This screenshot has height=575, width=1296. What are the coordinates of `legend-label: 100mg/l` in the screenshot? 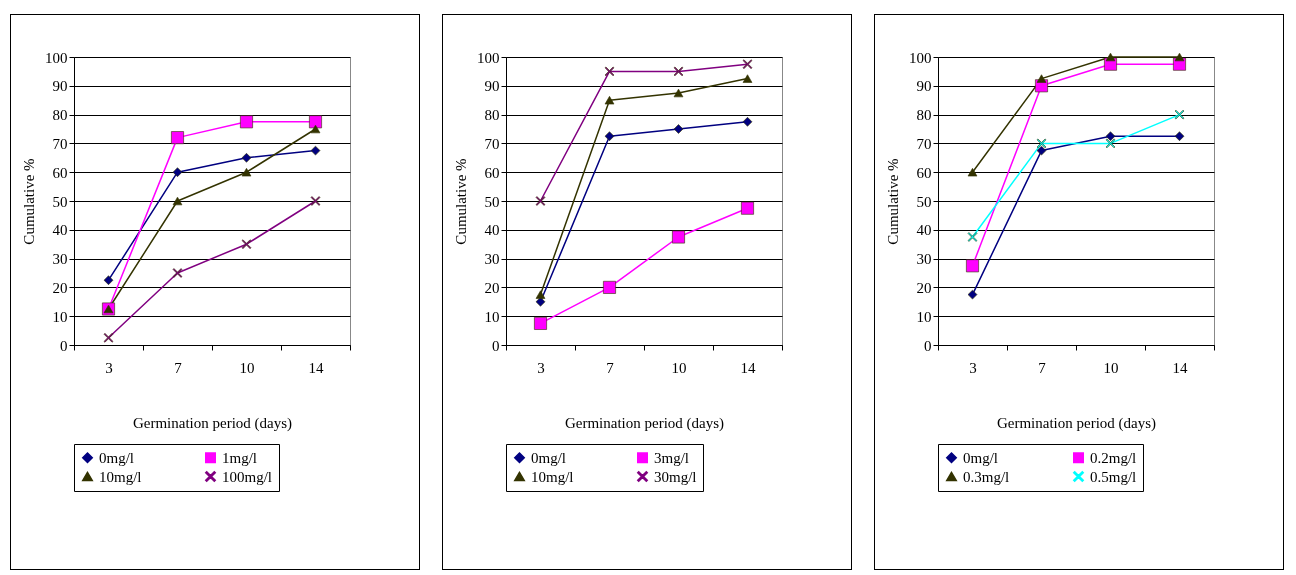 It's located at (247, 476).